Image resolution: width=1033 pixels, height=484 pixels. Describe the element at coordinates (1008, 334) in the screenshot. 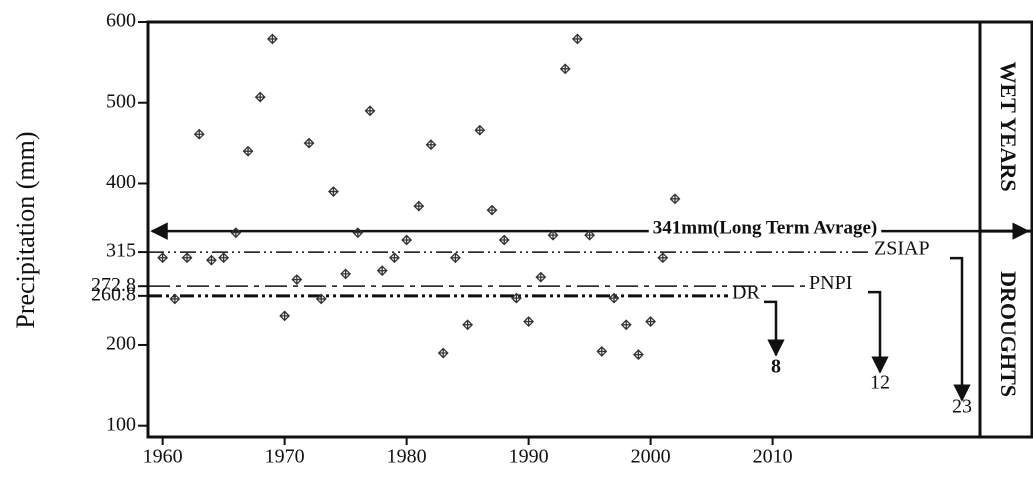

I see `panel-label: DROUGHTS` at that location.